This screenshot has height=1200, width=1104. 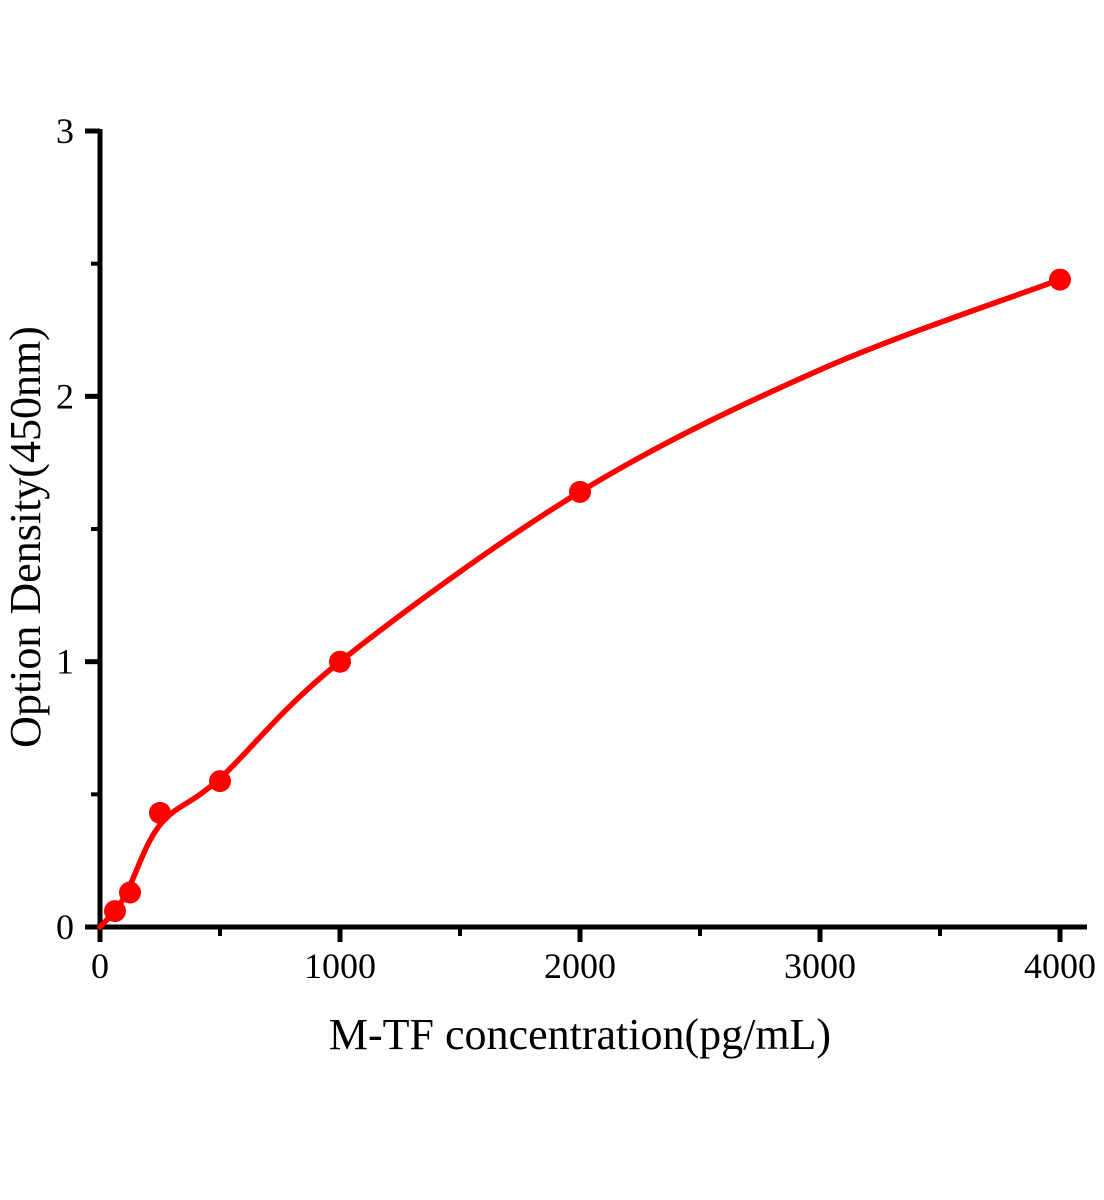 What do you see at coordinates (65, 396) in the screenshot?
I see `y-tick-label-2: 2` at bounding box center [65, 396].